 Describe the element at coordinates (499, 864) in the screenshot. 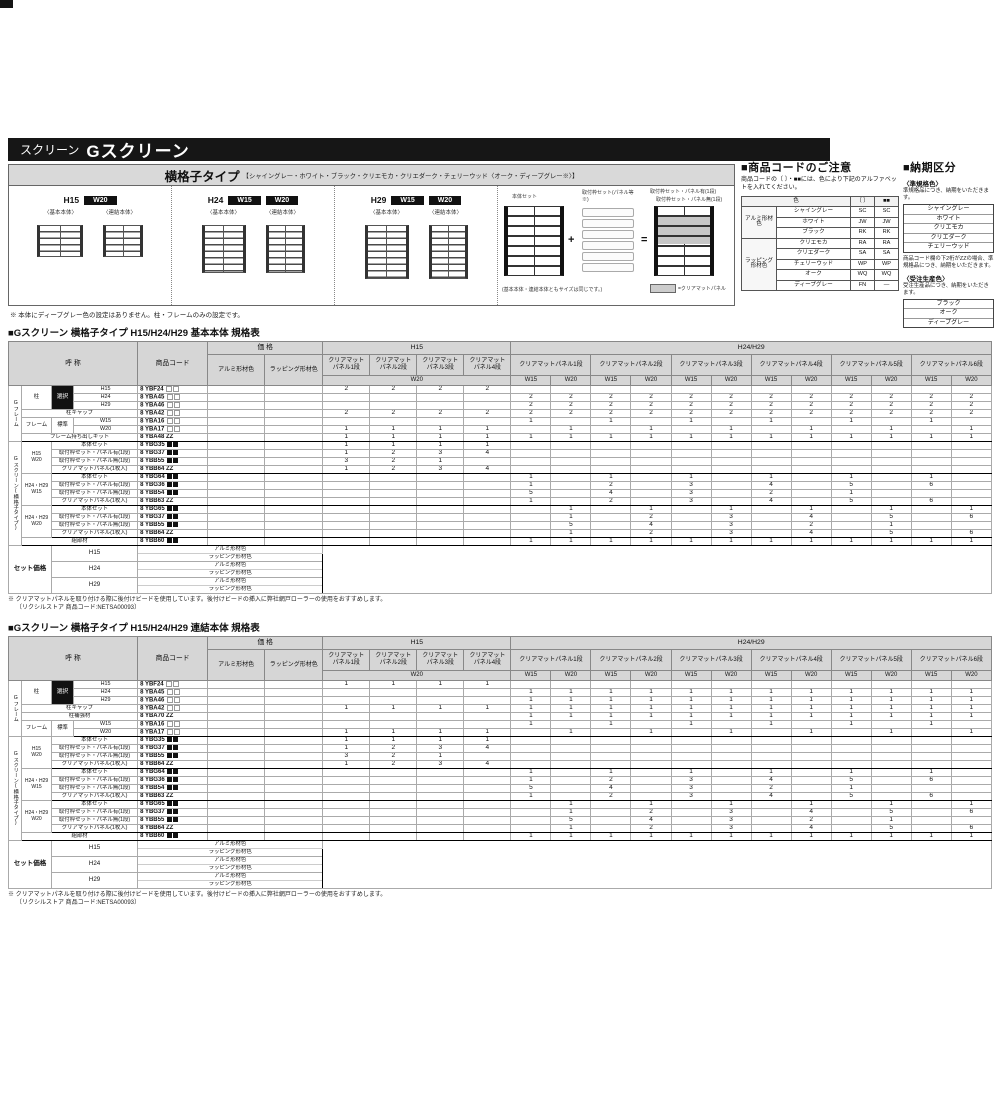

I see `set-price-row: セット価格 H15 アルミ形材色` at that location.